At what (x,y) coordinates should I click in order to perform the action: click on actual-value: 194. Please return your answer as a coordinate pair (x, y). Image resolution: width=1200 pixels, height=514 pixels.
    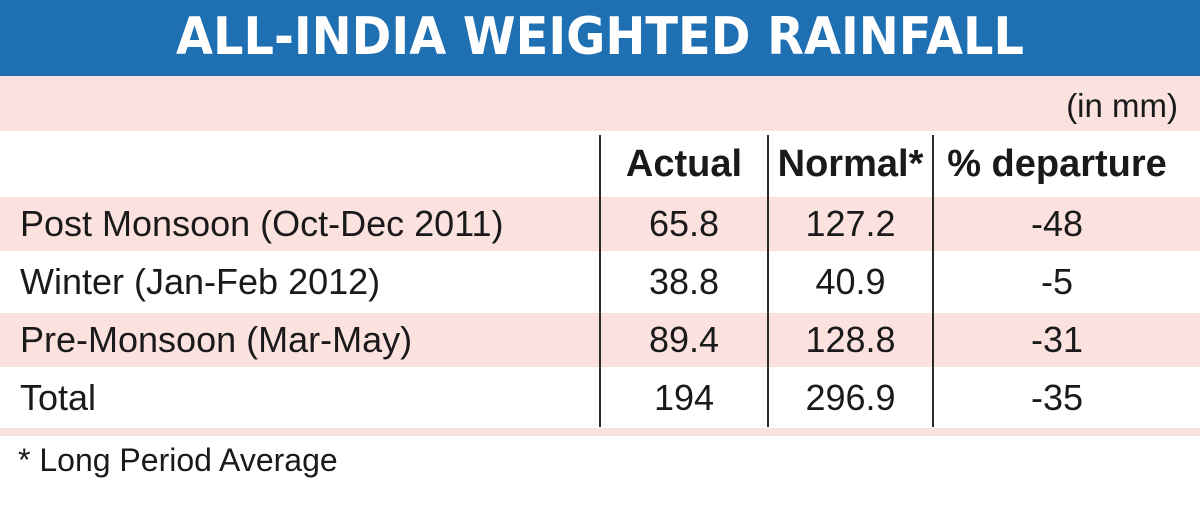
    Looking at the image, I should click on (684, 397).